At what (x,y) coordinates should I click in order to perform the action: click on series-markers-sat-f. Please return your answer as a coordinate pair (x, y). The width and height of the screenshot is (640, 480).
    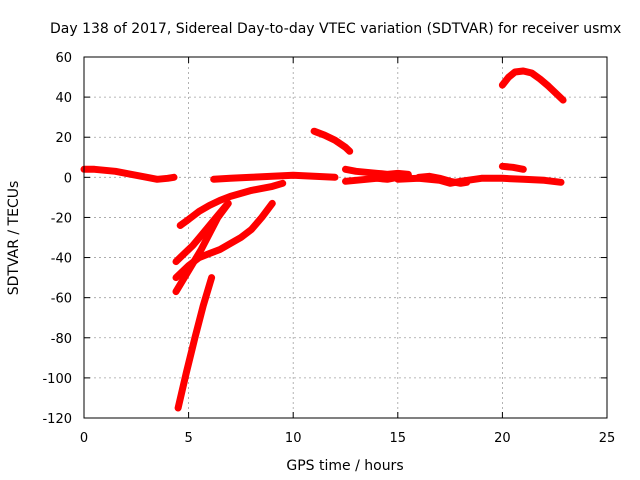
    Looking at the image, I should click on (202, 247).